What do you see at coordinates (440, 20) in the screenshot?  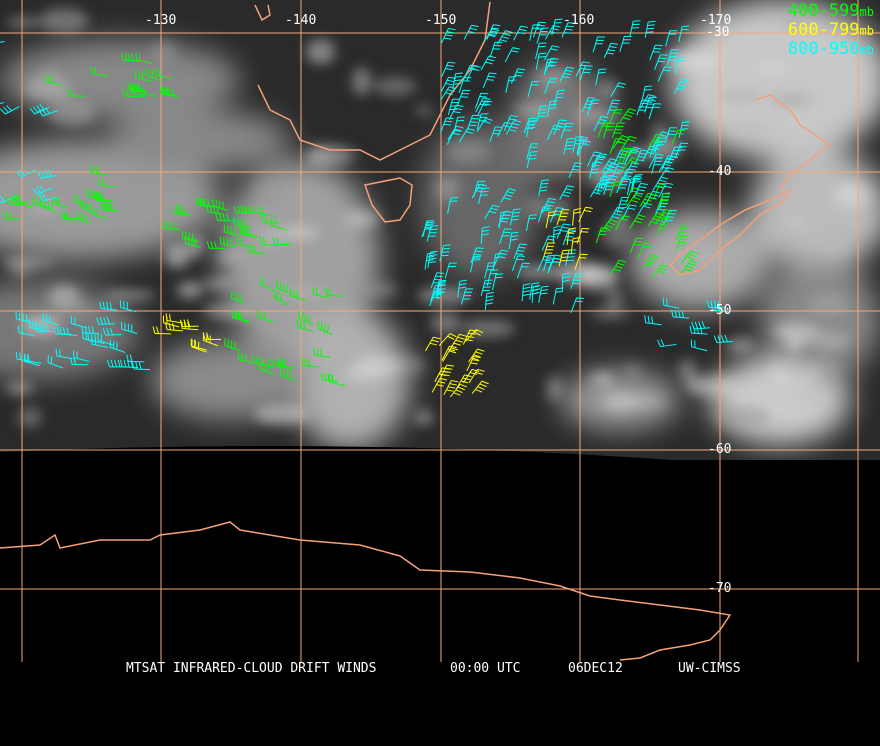 I see `longitude-label: -150` at bounding box center [440, 20].